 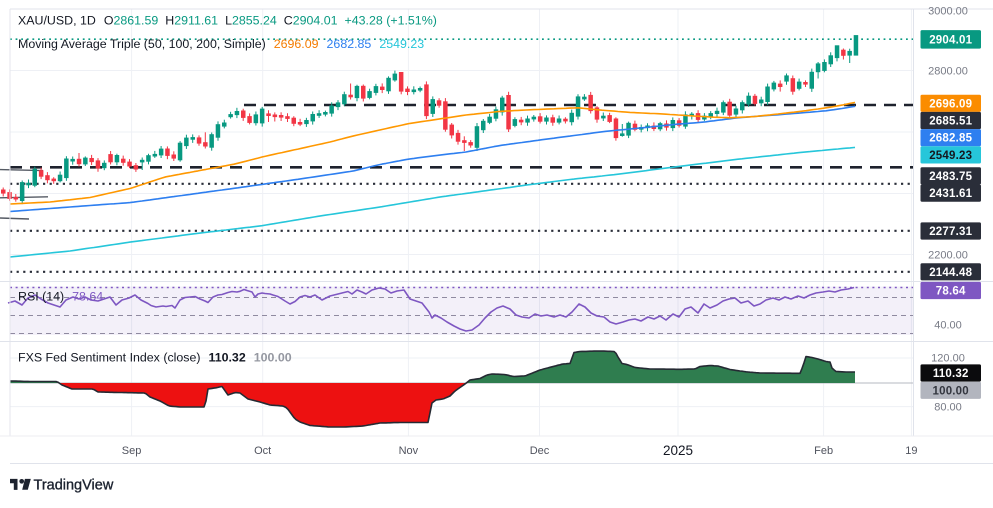 I want to click on svg-text: 2696.09, so click(x=950, y=104).